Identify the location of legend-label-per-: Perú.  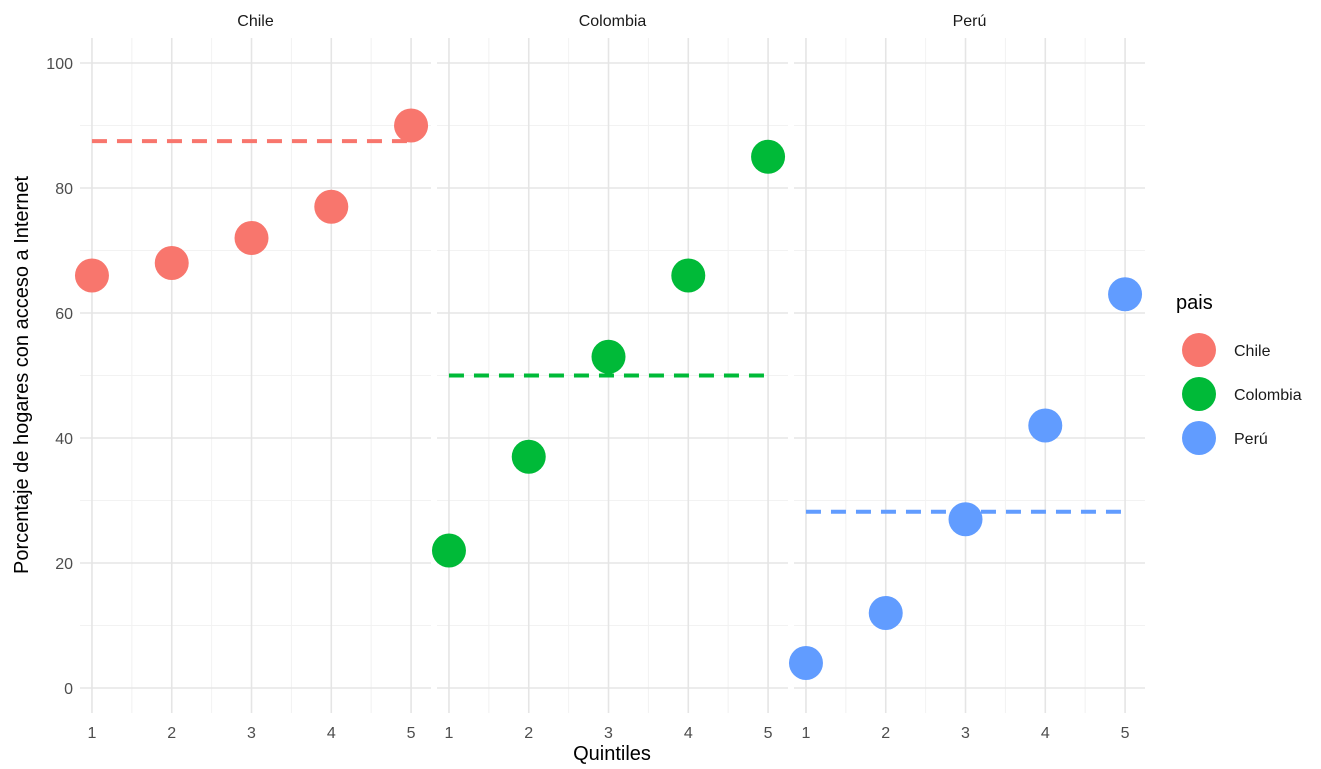
(1251, 439).